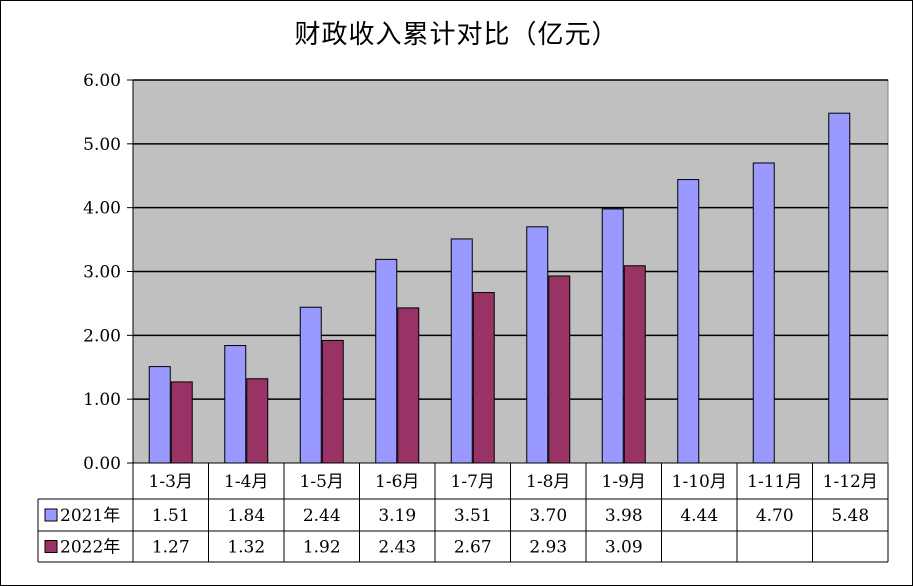 This screenshot has width=913, height=586. I want to click on x-tick-label: 1-9月, so click(624, 482).